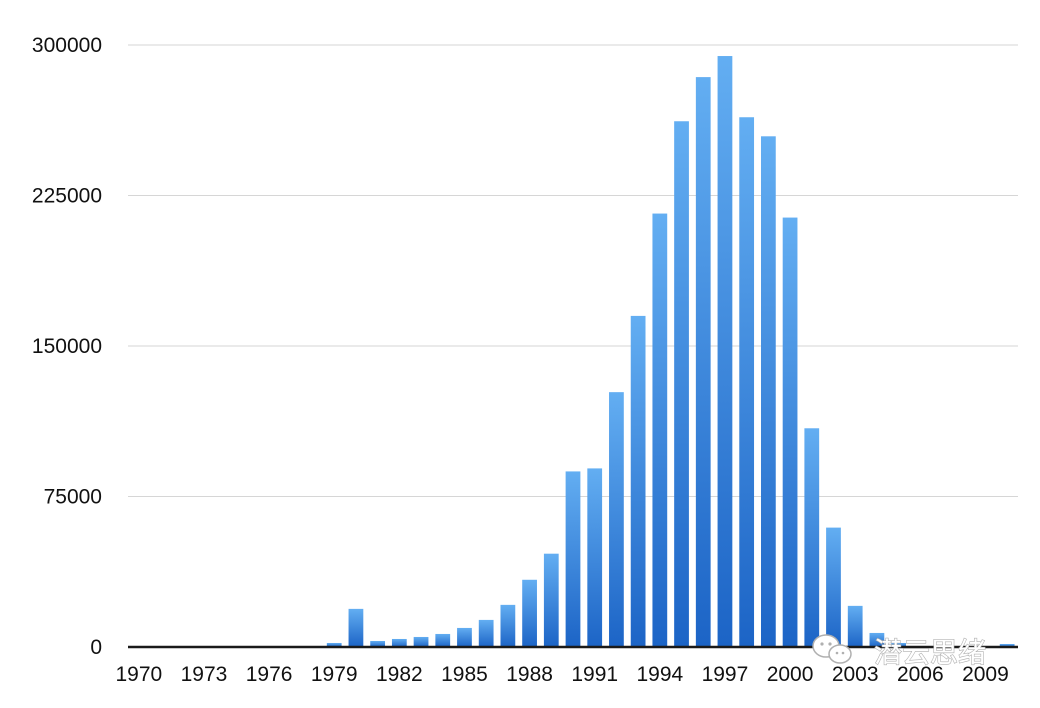  I want to click on bar-1979, so click(334, 644).